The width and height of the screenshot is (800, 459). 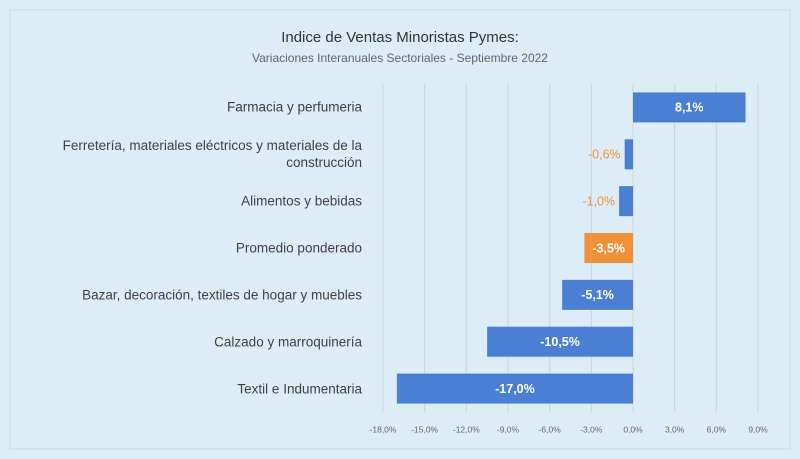 What do you see at coordinates (604, 155) in the screenshot?
I see `value-label: -0,6%` at bounding box center [604, 155].